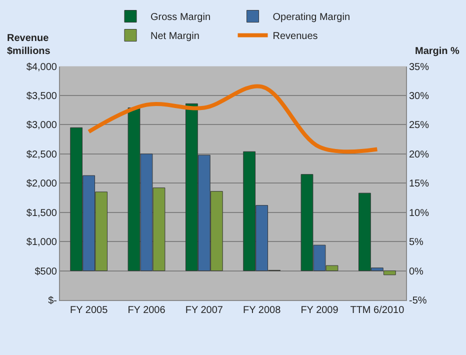 The image size is (466, 355). I want to click on y-tick-label: $4,000, so click(42, 67).